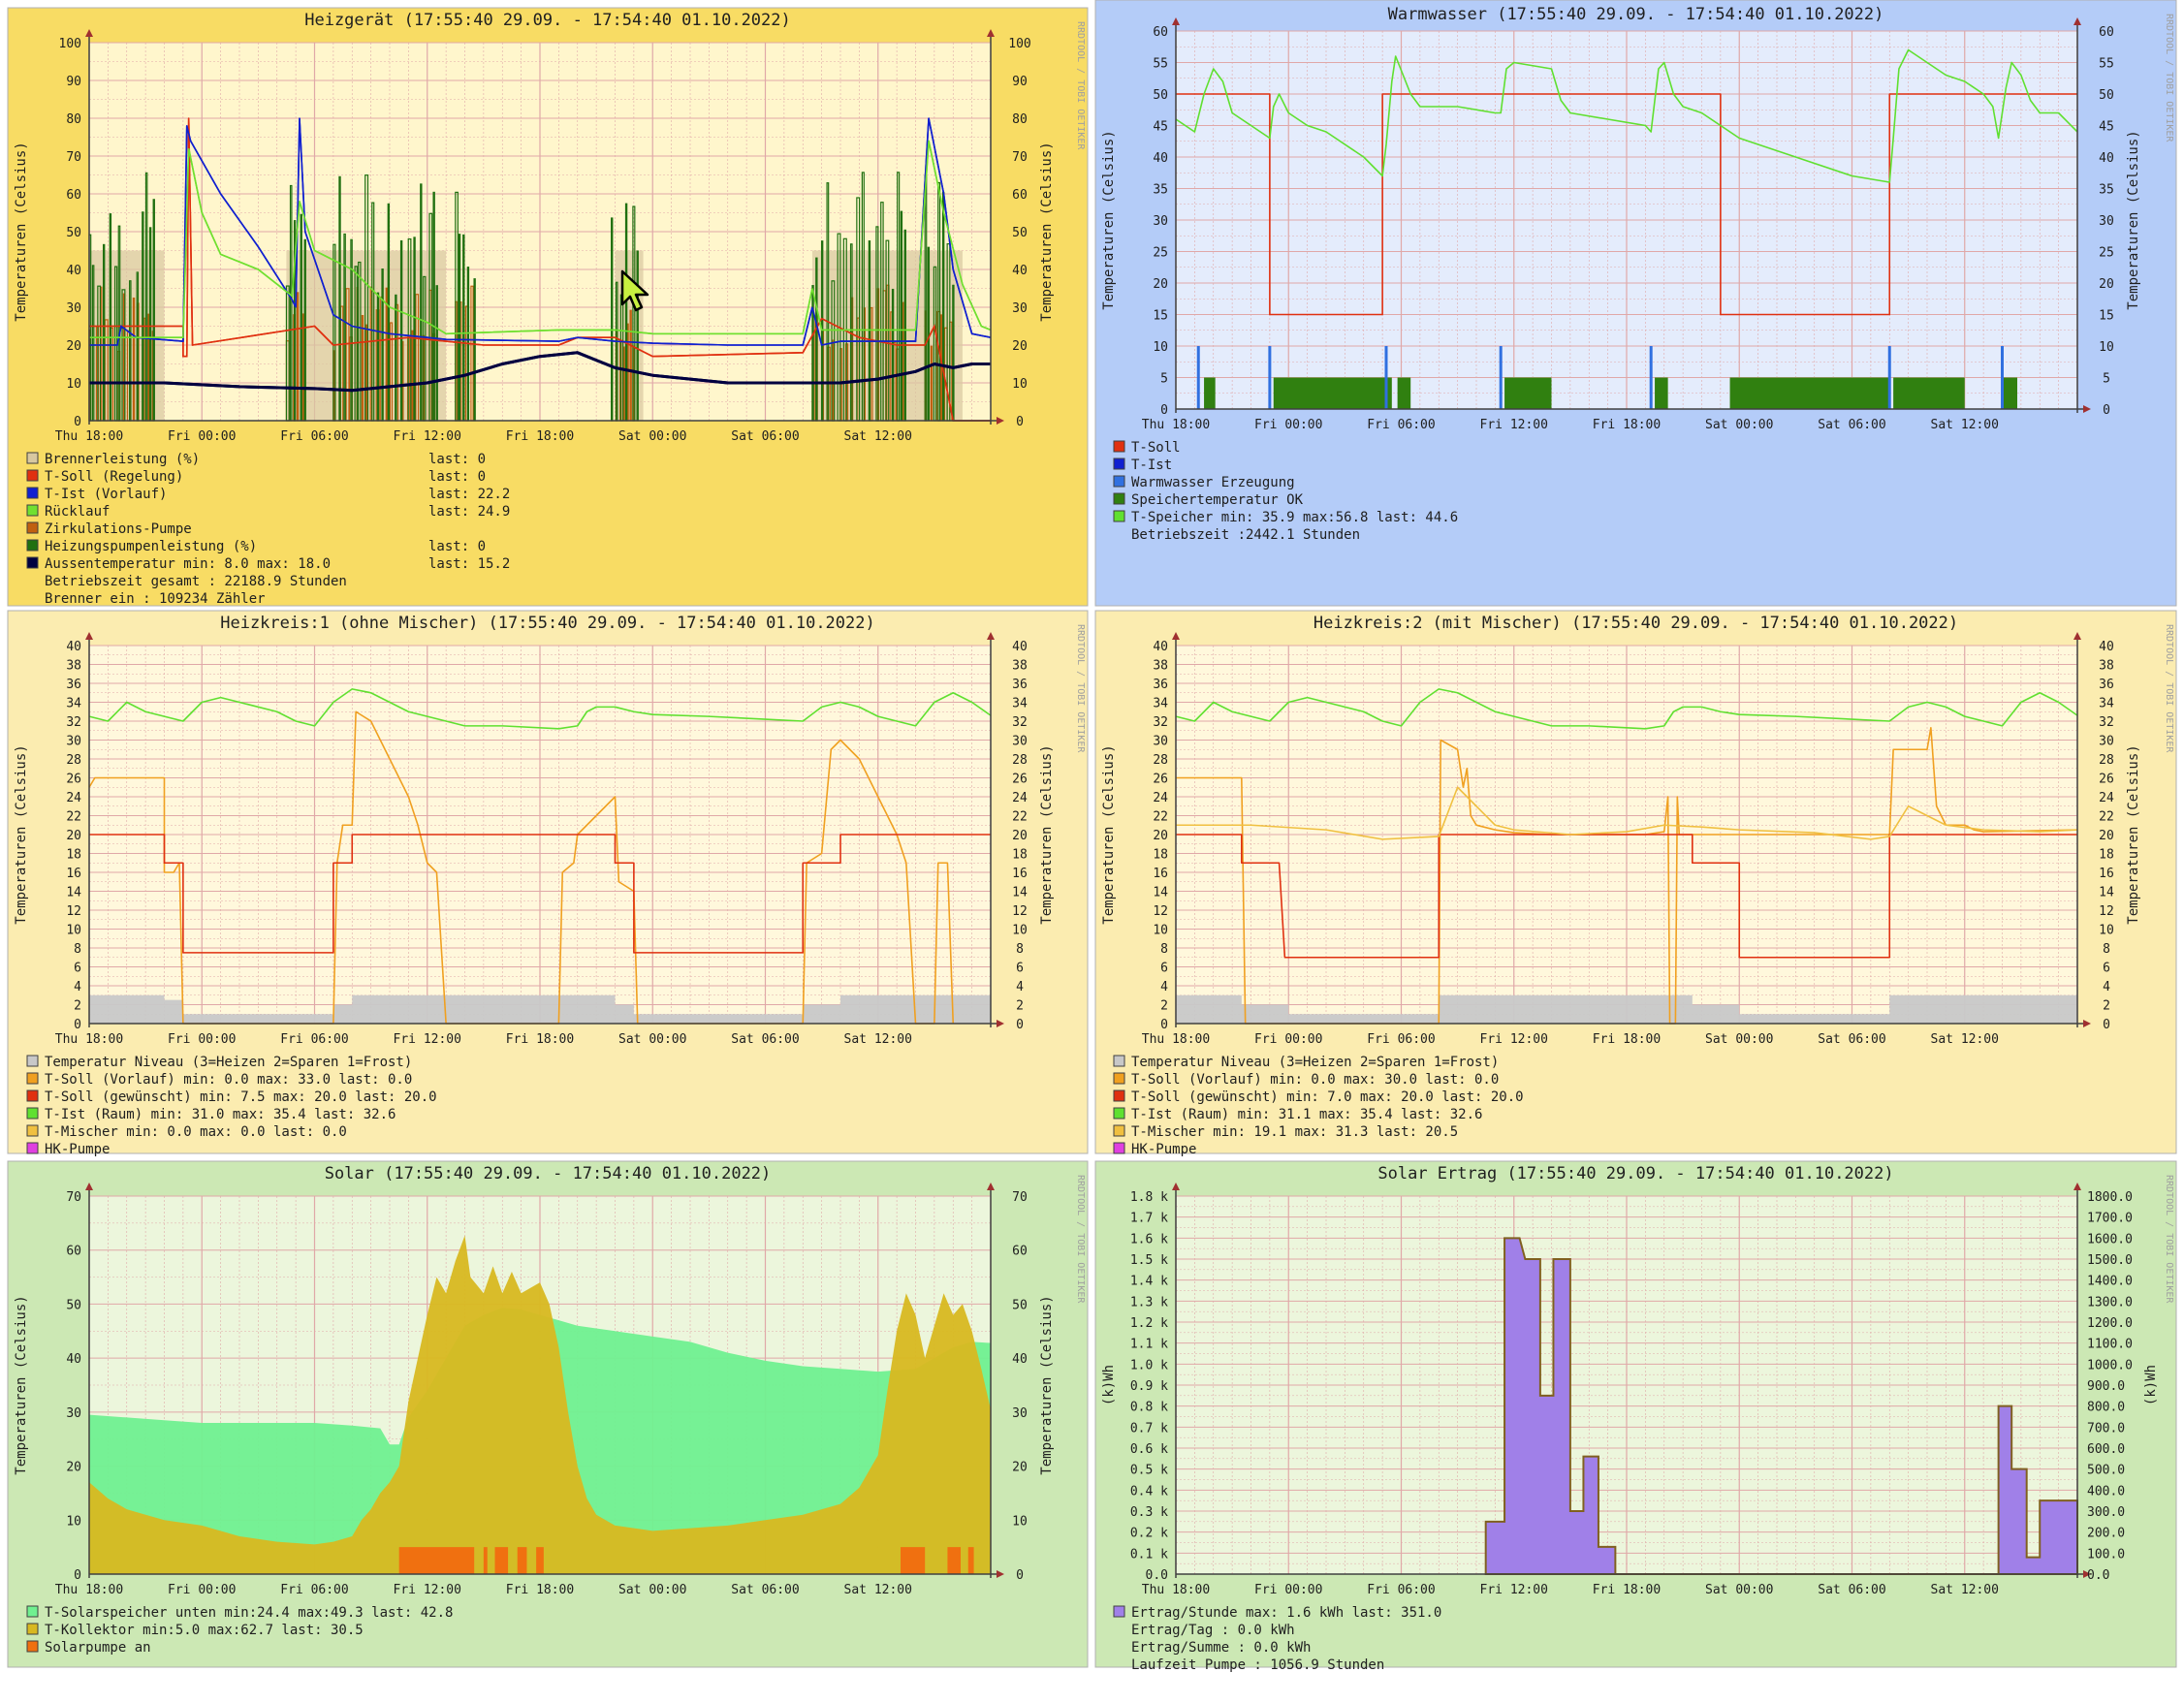 Image resolution: width=2184 pixels, height=1704 pixels. I want to click on y-tick-label-right: 14, so click(2106, 893).